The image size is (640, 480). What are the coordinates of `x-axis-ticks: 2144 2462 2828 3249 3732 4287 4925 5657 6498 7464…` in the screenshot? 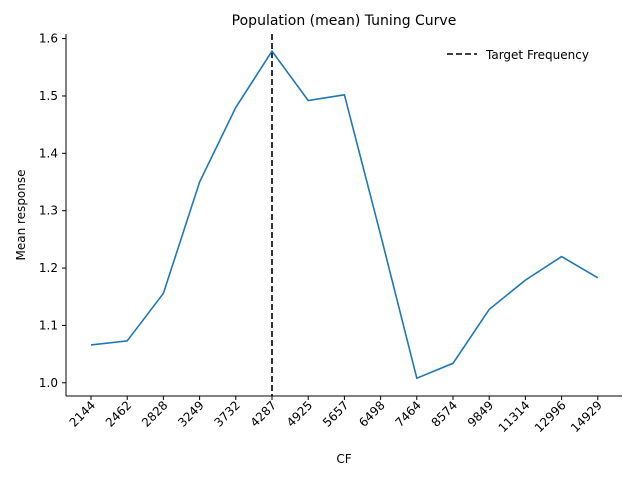 It's located at (336, 415).